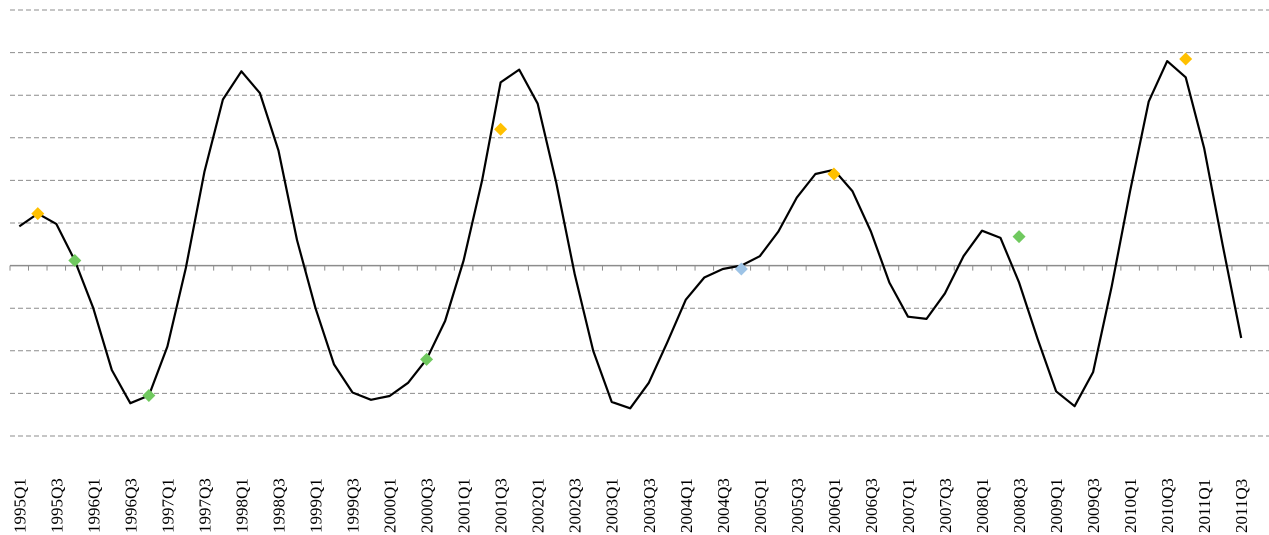 The height and width of the screenshot is (535, 1269). I want to click on x-axis-tick-label: 2005Q1, so click(760, 505).